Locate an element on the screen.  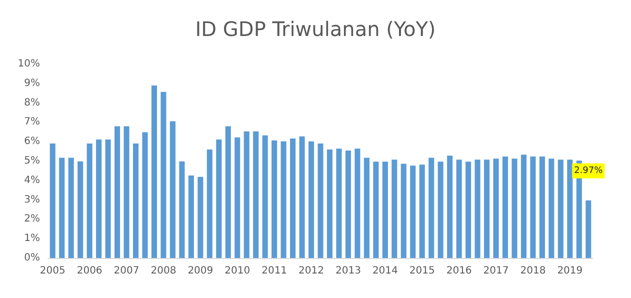
y-tick-label: 0% is located at coordinates (32, 258).